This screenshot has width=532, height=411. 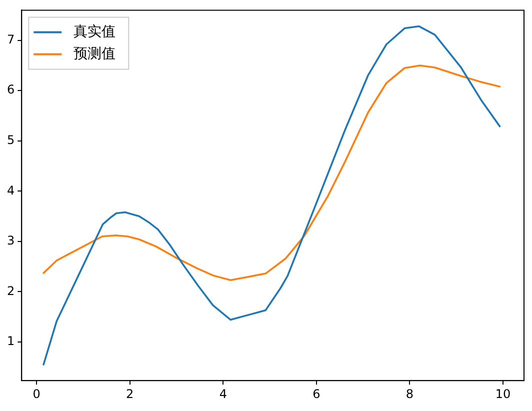 I want to click on x-tick-label: 4, so click(x=223, y=393).